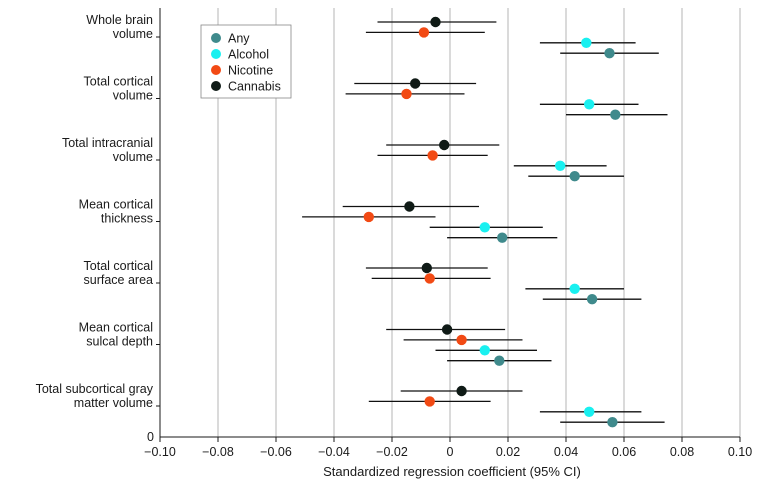 The image size is (780, 492). What do you see at coordinates (276, 452) in the screenshot?
I see `x-tick-label: −0.06` at bounding box center [276, 452].